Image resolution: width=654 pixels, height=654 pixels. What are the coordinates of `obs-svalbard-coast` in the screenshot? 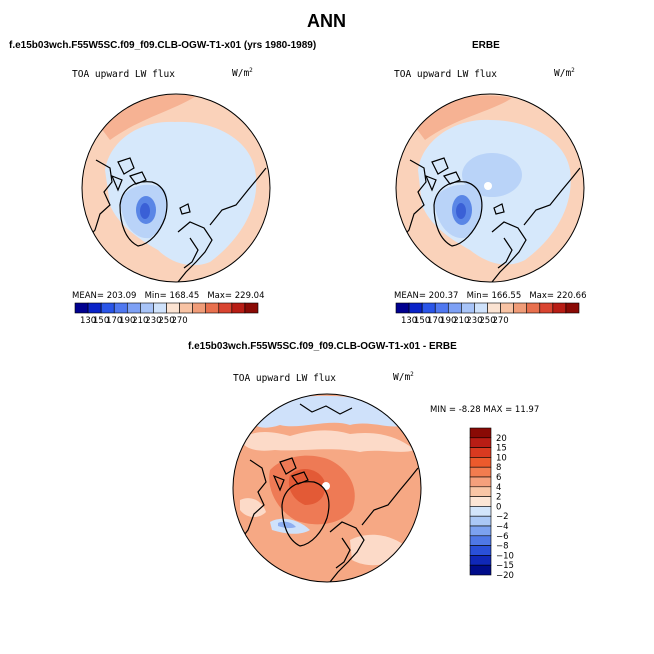 It's located at (499, 209).